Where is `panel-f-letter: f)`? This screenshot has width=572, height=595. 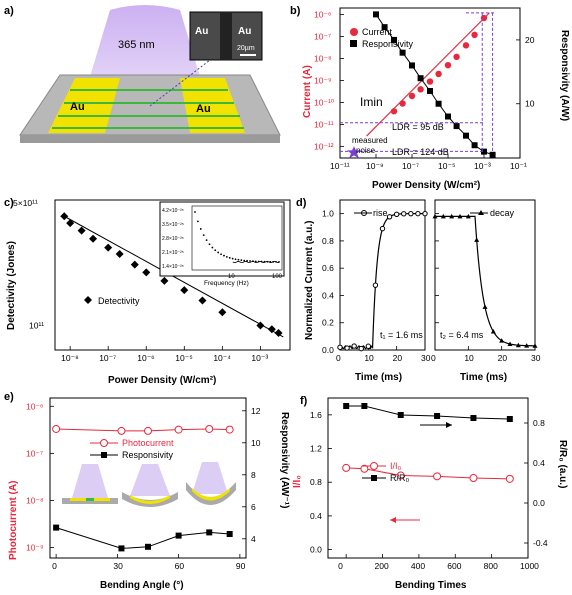 panel-f-letter: f) is located at coordinates (304, 401).